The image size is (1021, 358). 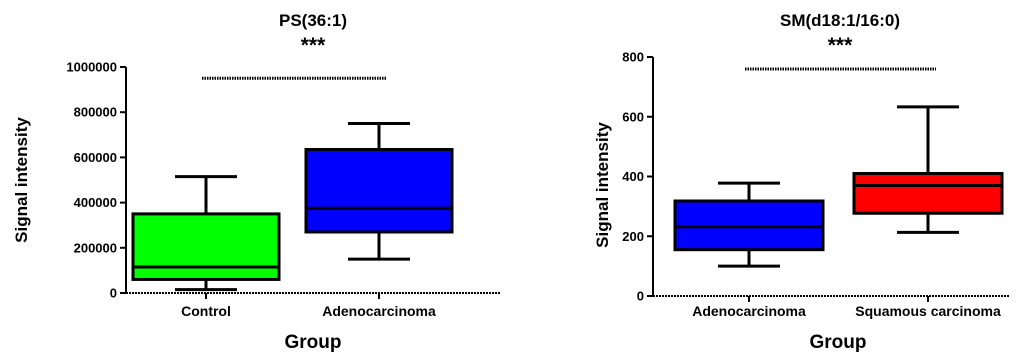 I want to click on y-tick-label: 600, so click(x=633, y=116).